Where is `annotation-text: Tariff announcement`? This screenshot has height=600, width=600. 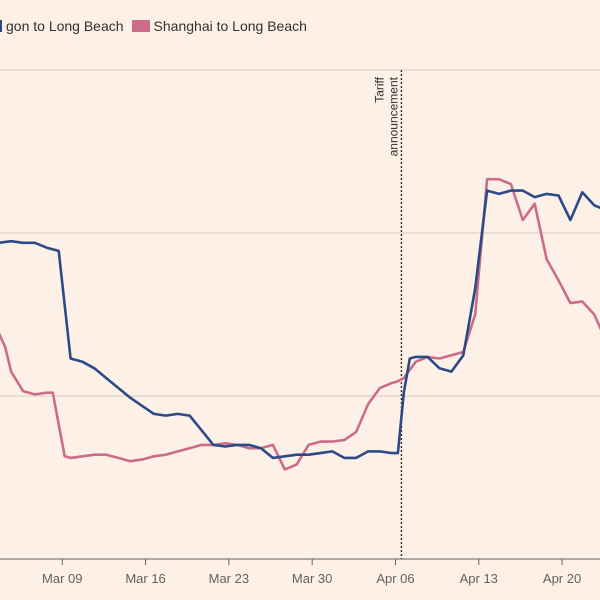
annotation-text: Tariff announcement is located at coordinates (386, 116).